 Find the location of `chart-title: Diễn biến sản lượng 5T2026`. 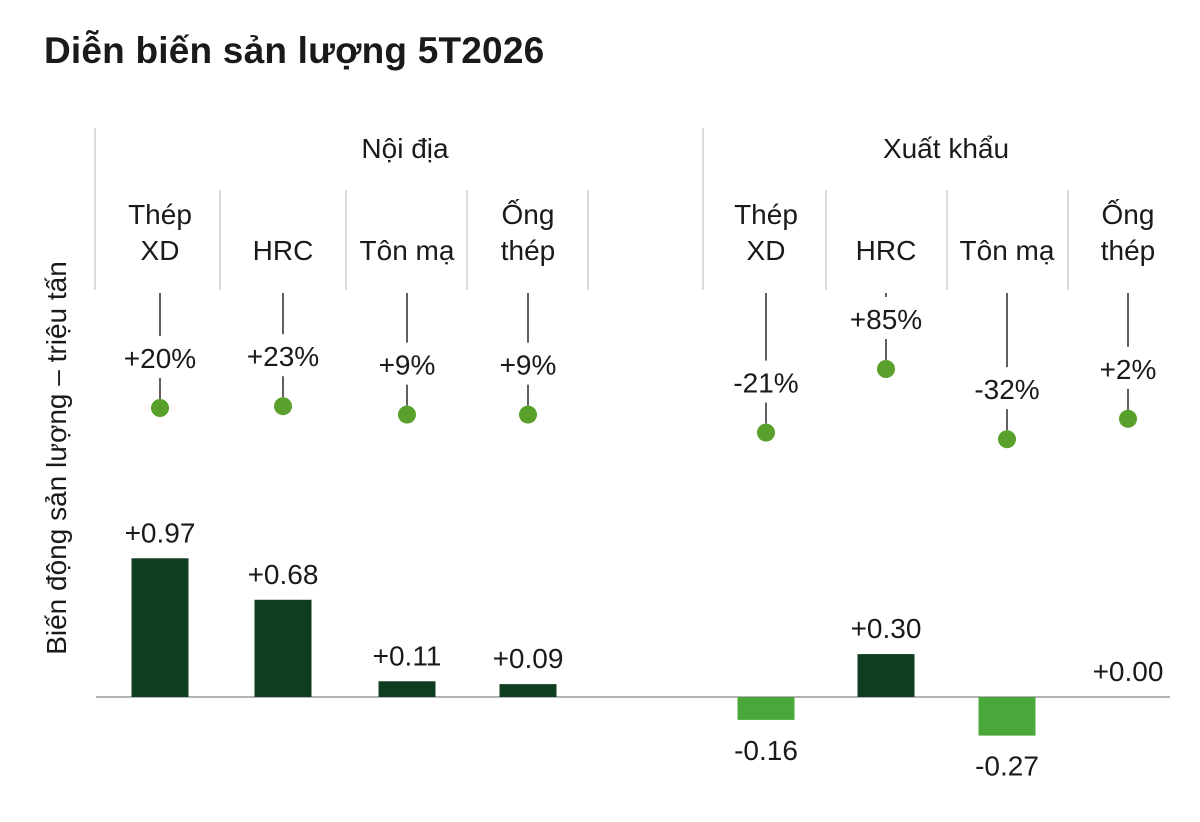

chart-title: Diễn biến sản lượng 5T2026 is located at coordinates (294, 50).